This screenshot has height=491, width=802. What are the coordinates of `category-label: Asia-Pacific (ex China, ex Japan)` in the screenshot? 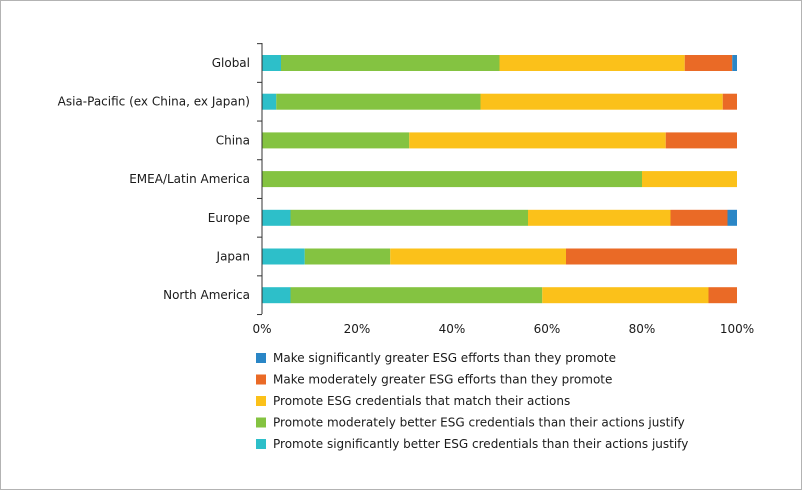 It's located at (154, 102).